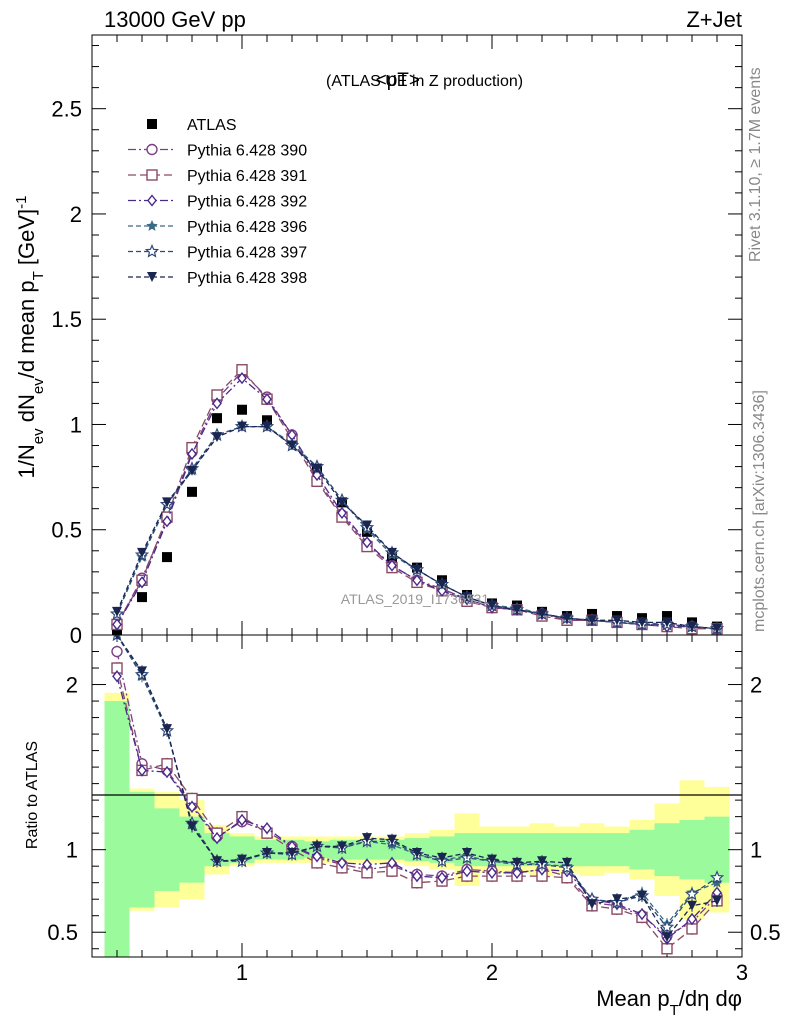 This screenshot has width=786, height=1024. Describe the element at coordinates (247, 278) in the screenshot. I see `legend-label: Pythia 6.428 398` at that location.